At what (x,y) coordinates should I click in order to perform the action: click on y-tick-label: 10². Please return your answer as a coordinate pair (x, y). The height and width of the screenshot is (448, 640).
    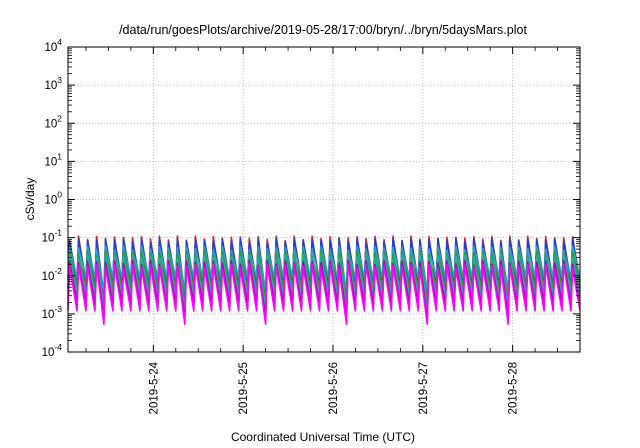
    Looking at the image, I should click on (53, 121).